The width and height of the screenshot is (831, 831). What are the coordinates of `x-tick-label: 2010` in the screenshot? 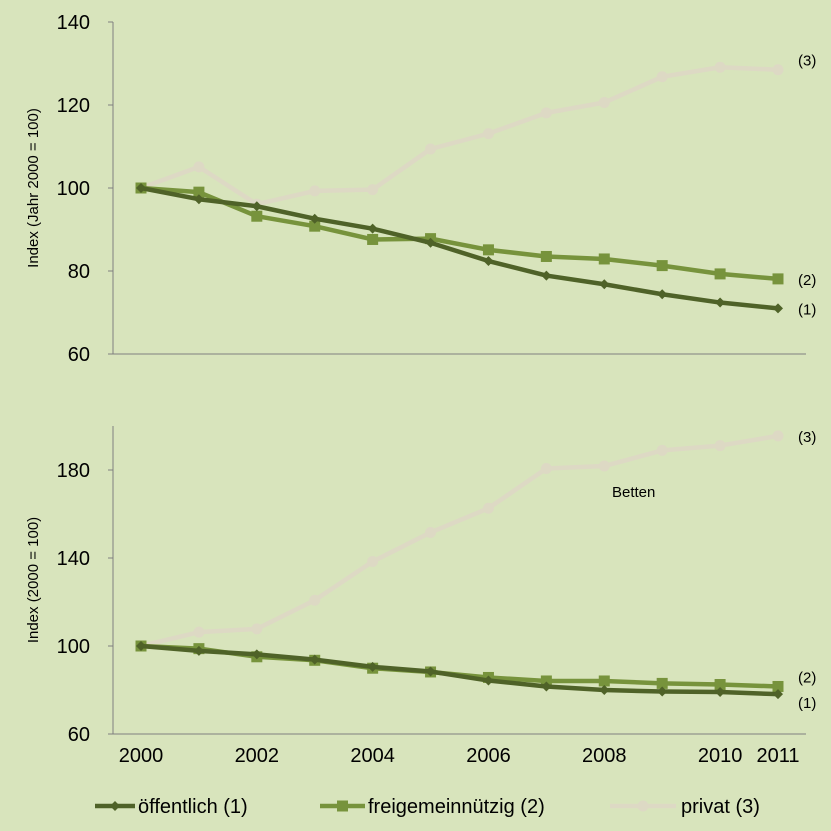 It's located at (720, 756).